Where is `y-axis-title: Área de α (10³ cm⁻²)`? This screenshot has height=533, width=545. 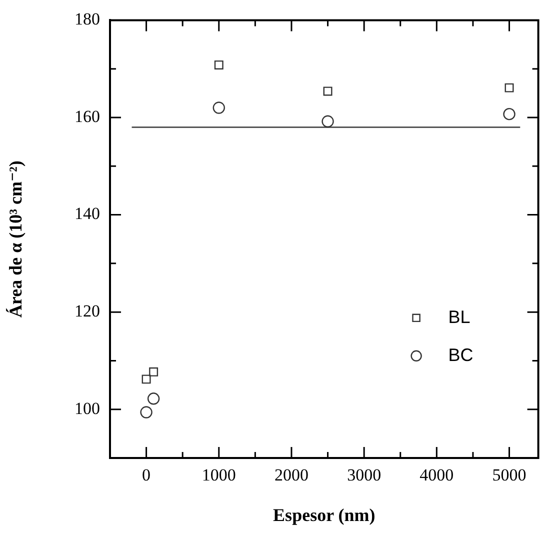
y-axis-title: Área de α (10³ cm⁻²) is located at coordinates (15, 239).